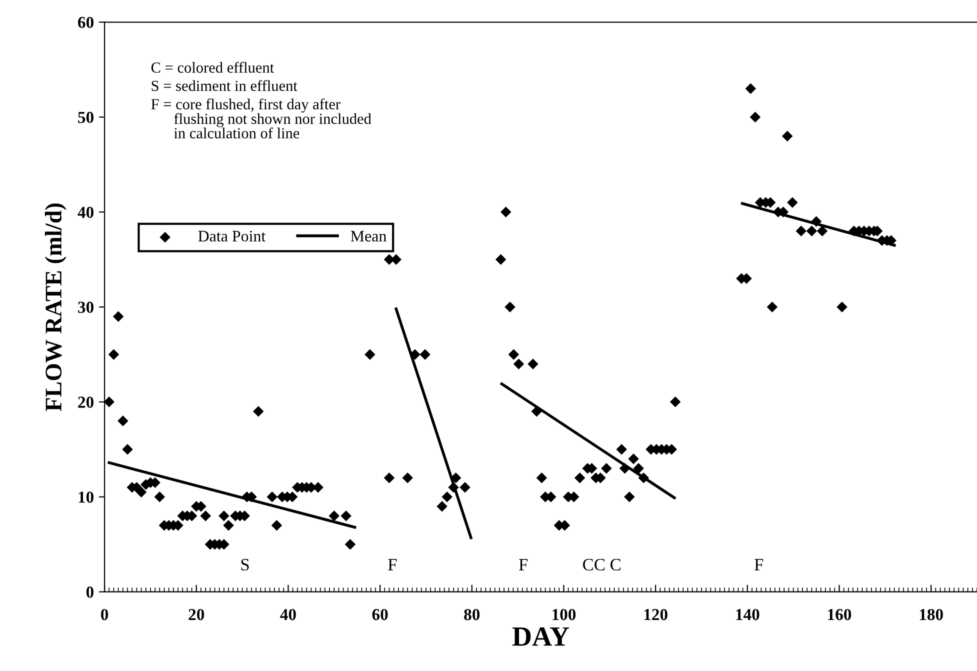  What do you see at coordinates (225, 85) in the screenshot?
I see `annotation: S = sediment in effluent` at bounding box center [225, 85].